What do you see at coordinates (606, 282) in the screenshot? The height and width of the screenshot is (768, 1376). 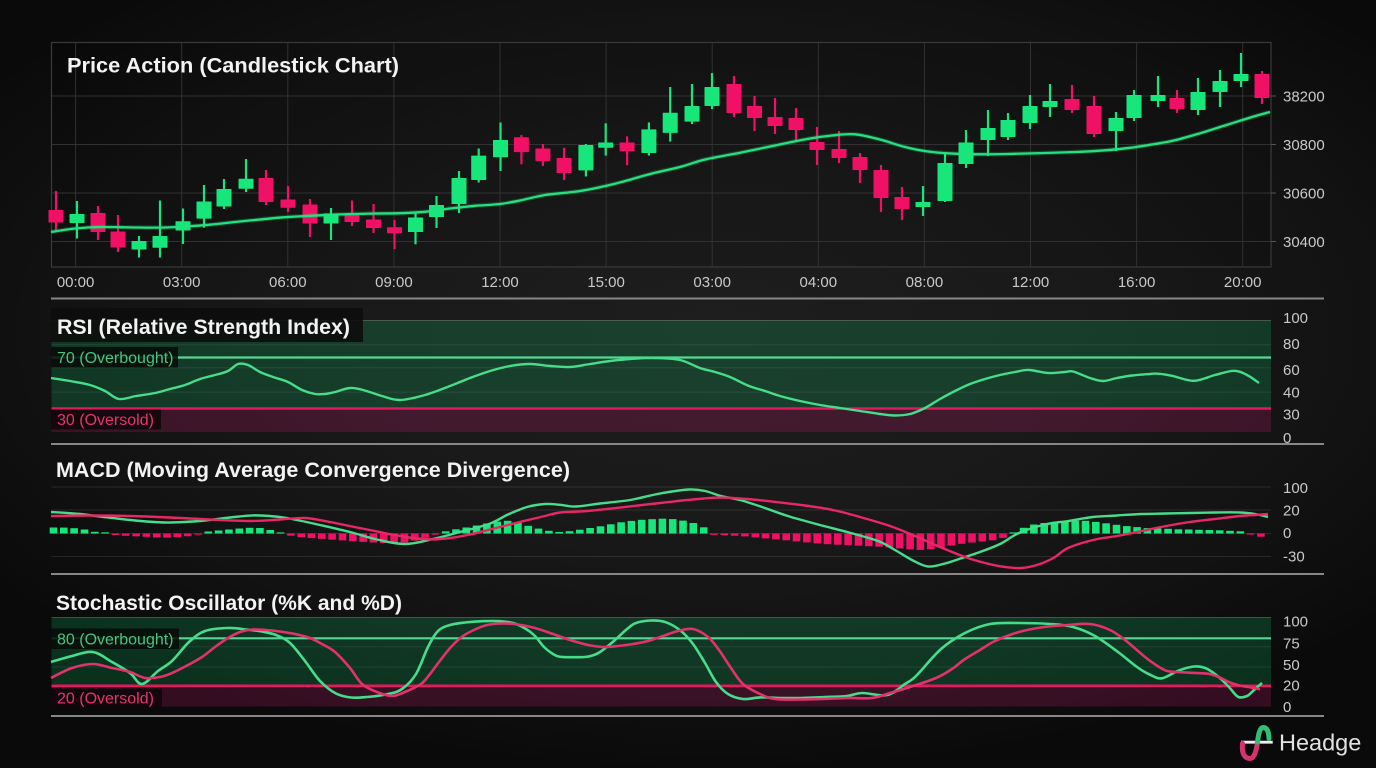 I see `svg-text: 15:00` at bounding box center [606, 282].